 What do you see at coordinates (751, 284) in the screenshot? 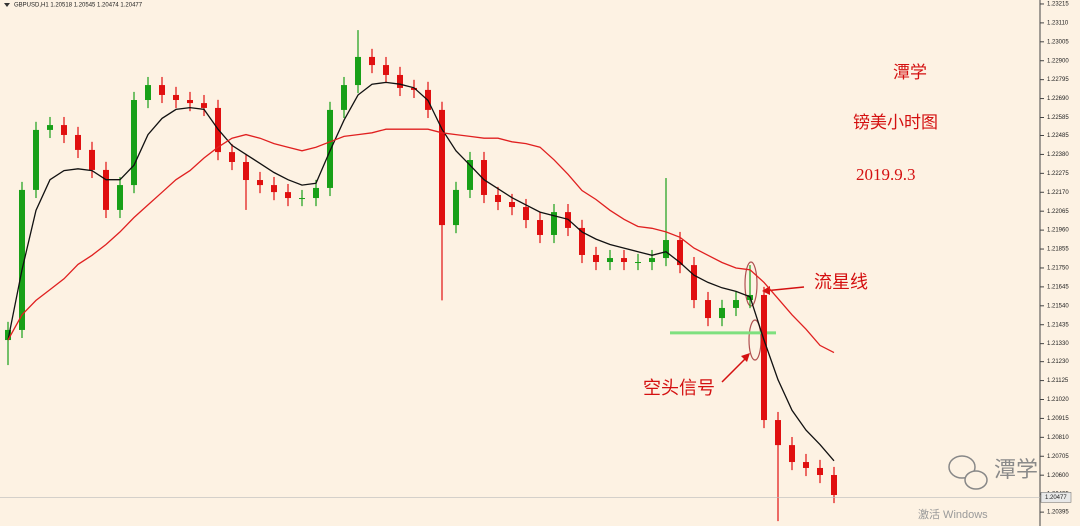
I see `highlight-ellipse` at bounding box center [751, 284].